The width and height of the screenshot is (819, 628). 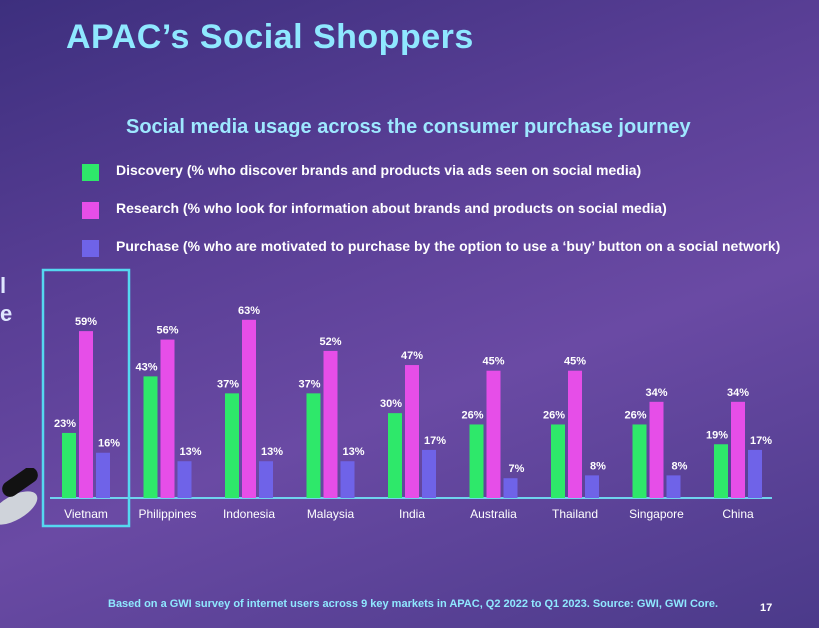 What do you see at coordinates (575, 434) in the screenshot?
I see `bar-thailand-research` at bounding box center [575, 434].